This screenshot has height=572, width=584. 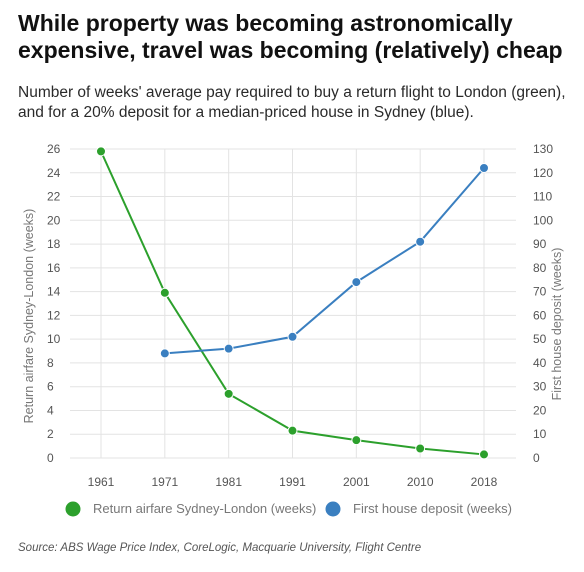 What do you see at coordinates (543, 220) in the screenshot?
I see `right-tick-label: 100` at bounding box center [543, 220].